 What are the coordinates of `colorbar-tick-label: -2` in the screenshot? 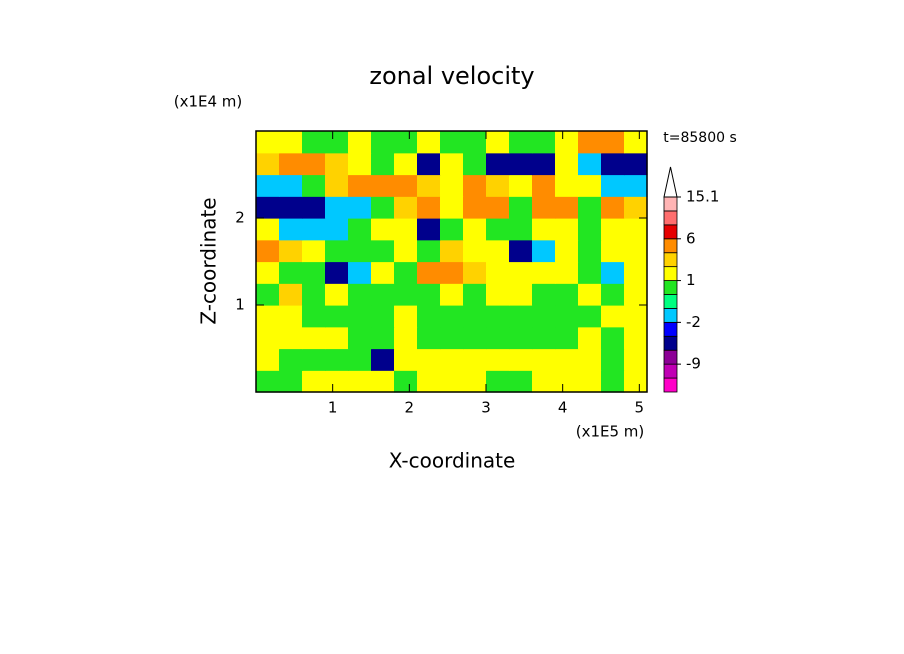 It's located at (693, 322).